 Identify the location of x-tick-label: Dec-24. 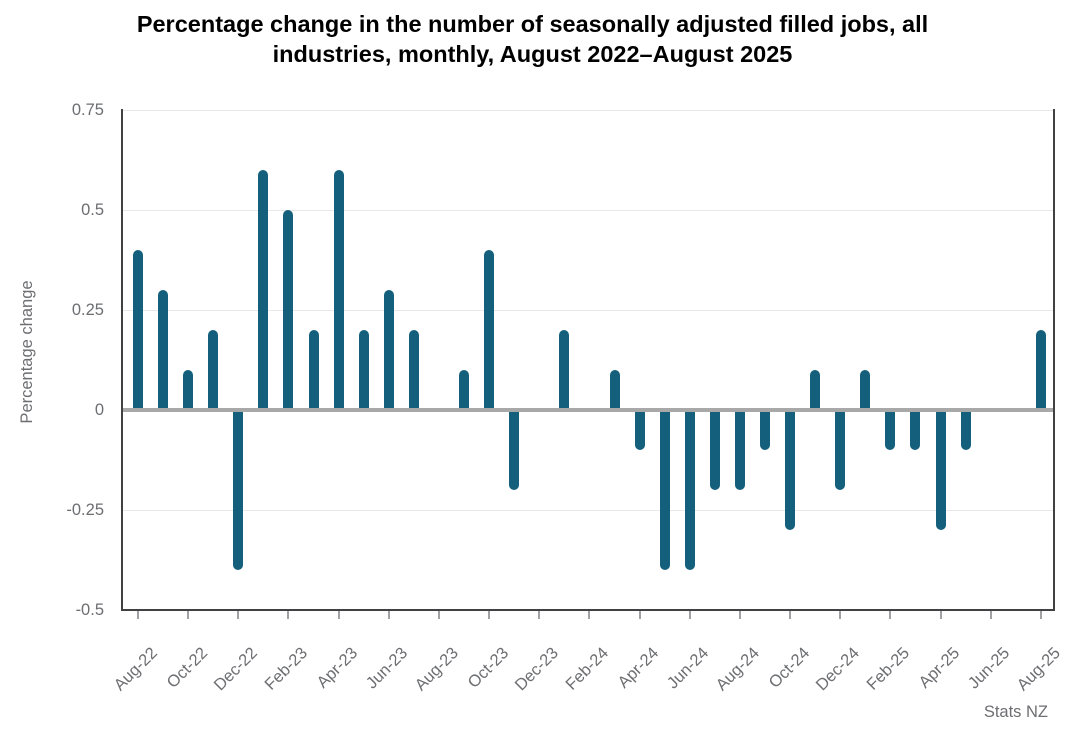
(837, 669).